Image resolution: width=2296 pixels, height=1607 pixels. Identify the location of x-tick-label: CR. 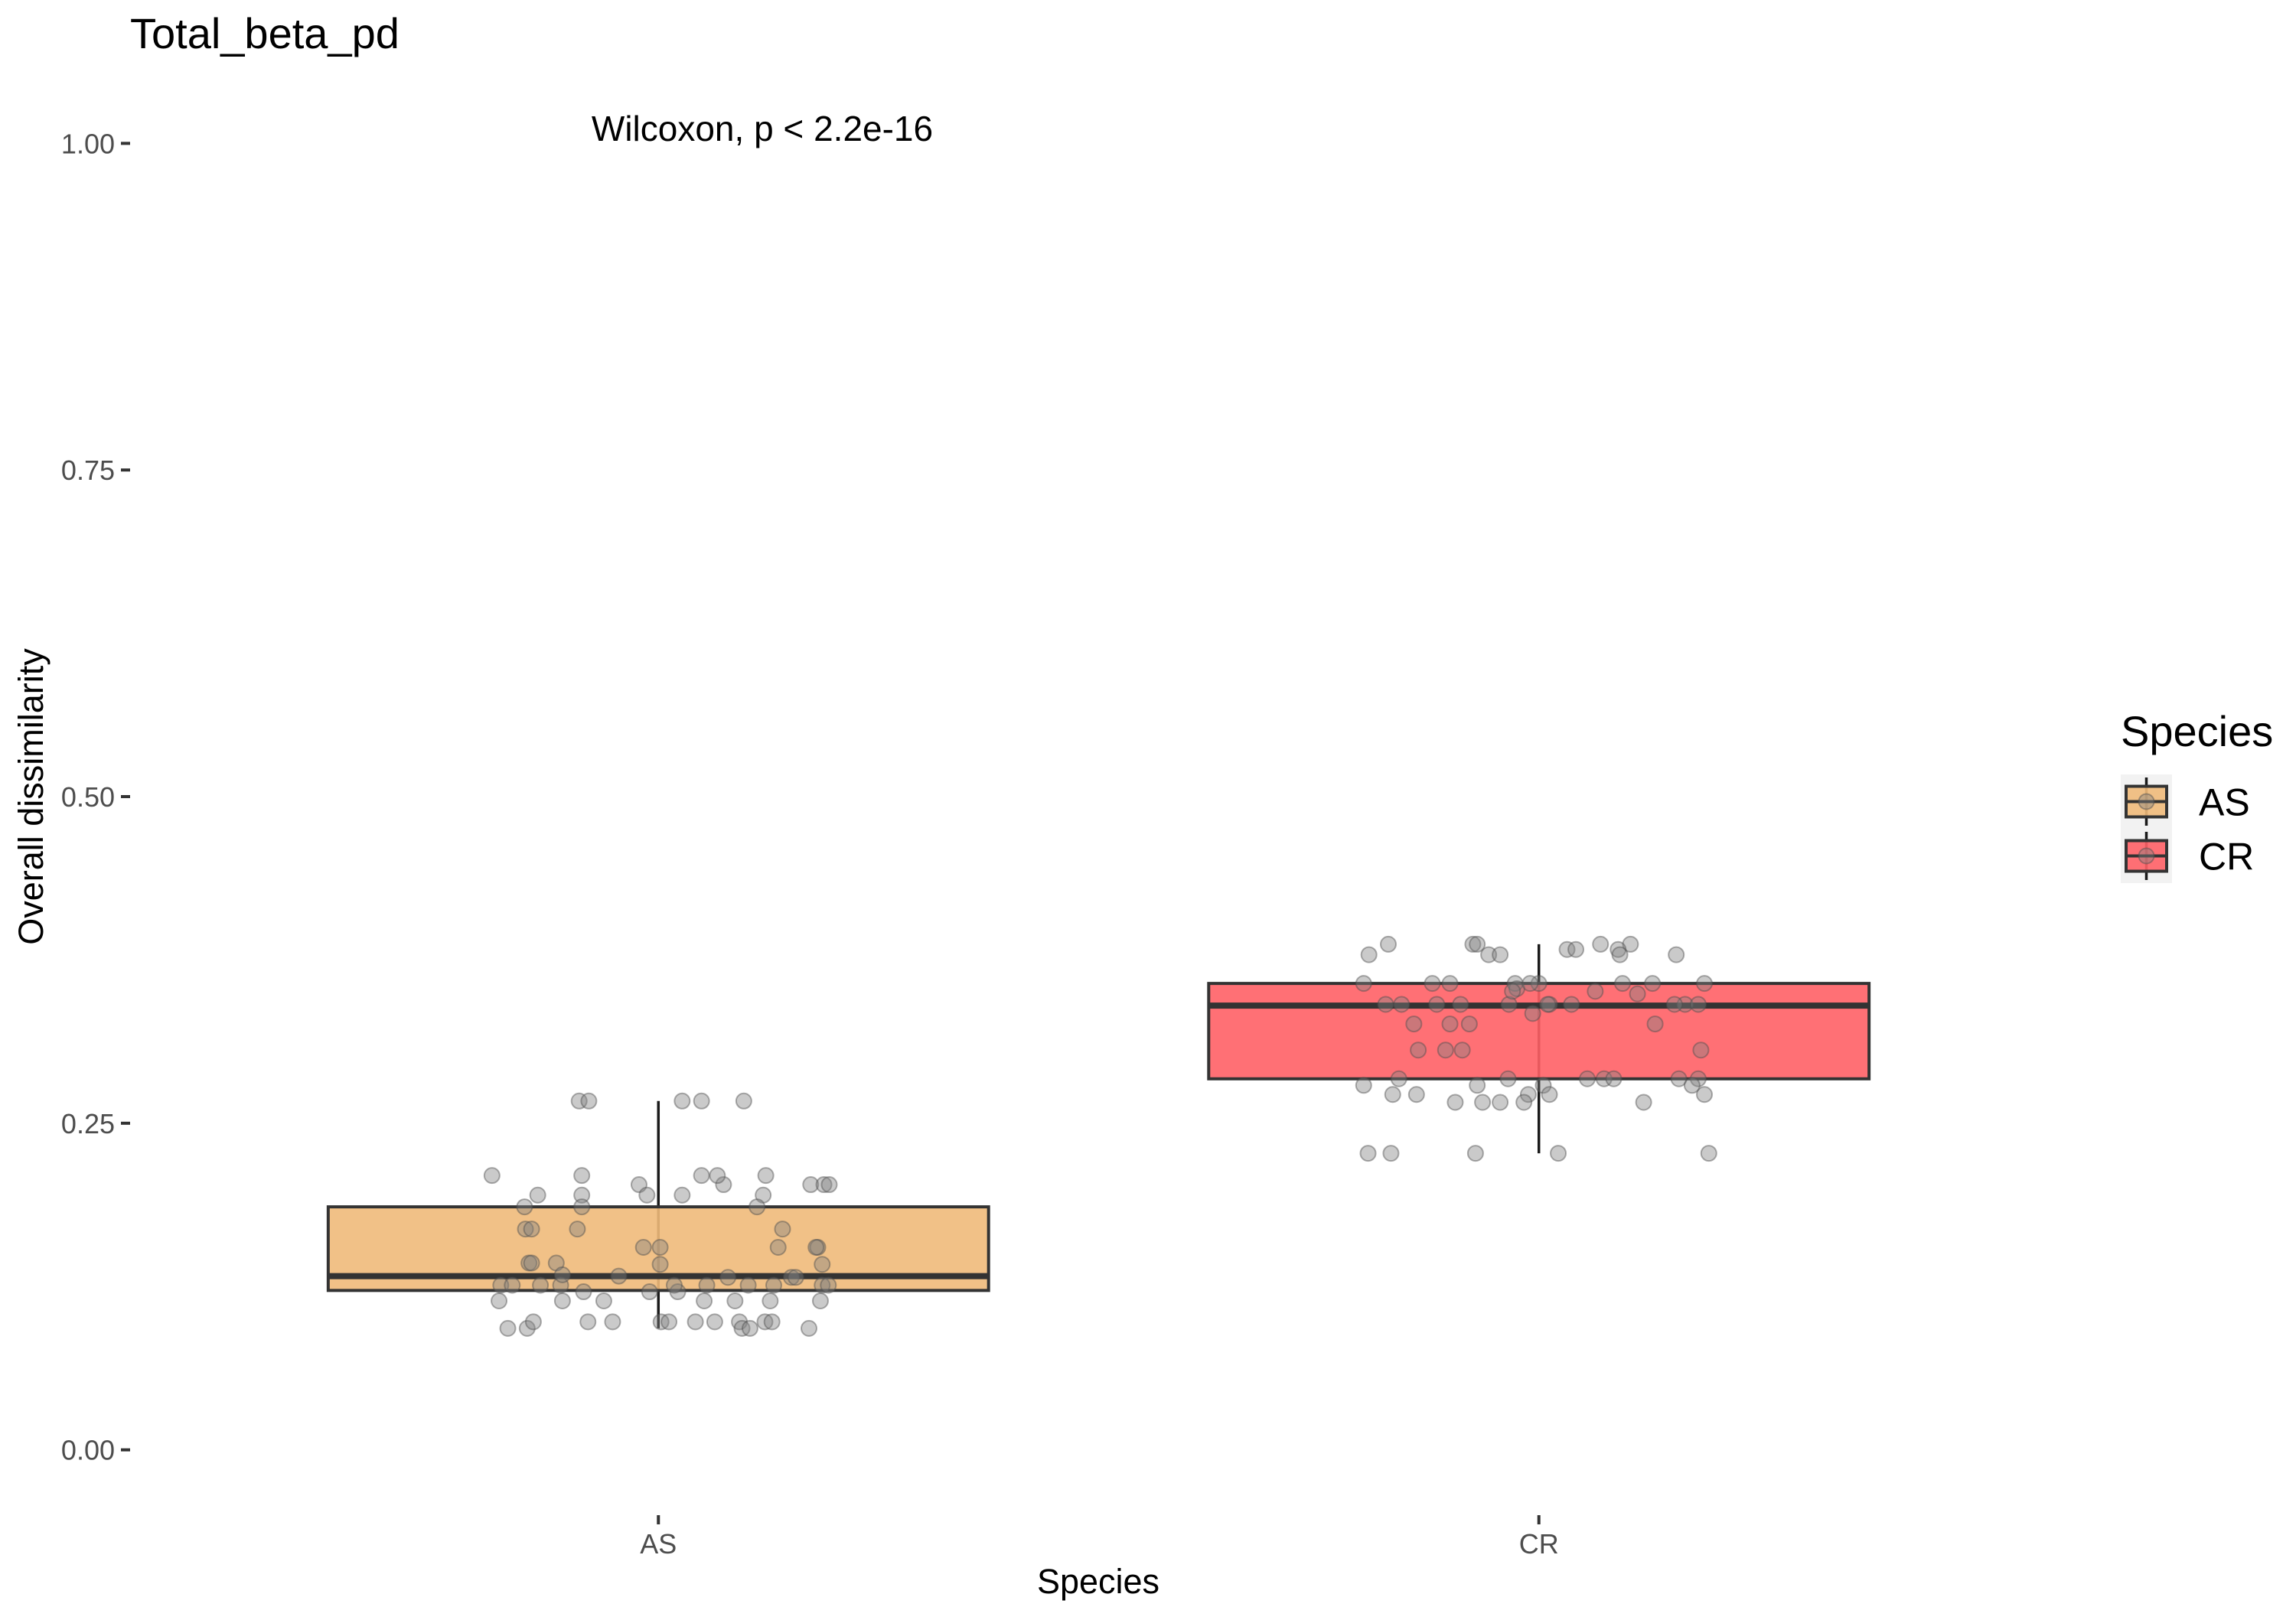
(1539, 1544).